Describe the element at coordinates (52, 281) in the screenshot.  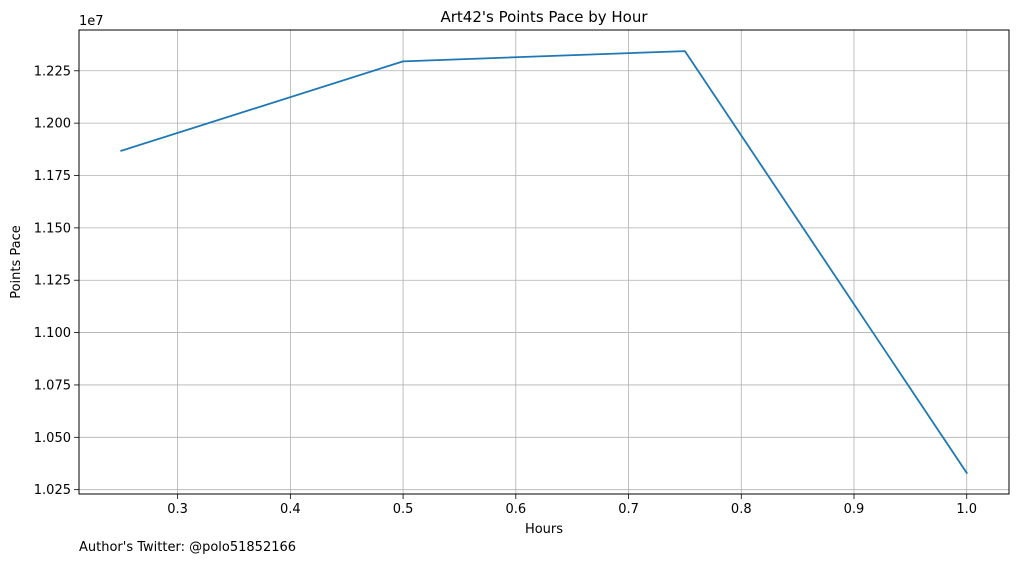
I see `y-tick-label: 1.125` at that location.